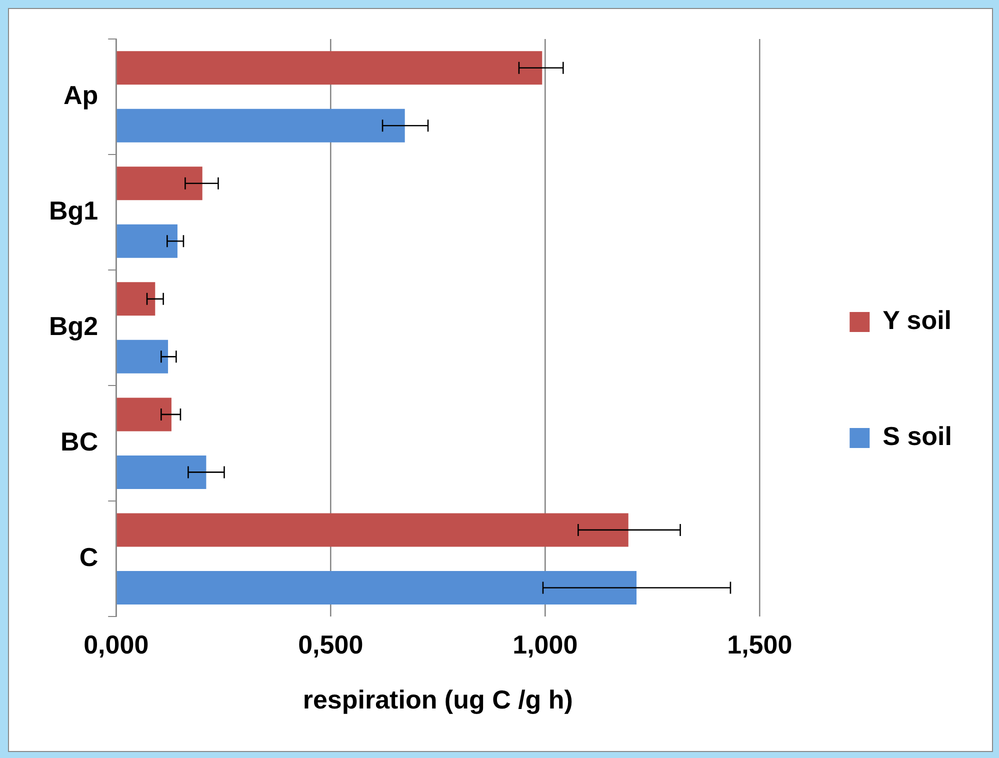 The width and height of the screenshot is (999, 758). Describe the element at coordinates (73, 210) in the screenshot. I see `y-tick-label: Bg1` at that location.